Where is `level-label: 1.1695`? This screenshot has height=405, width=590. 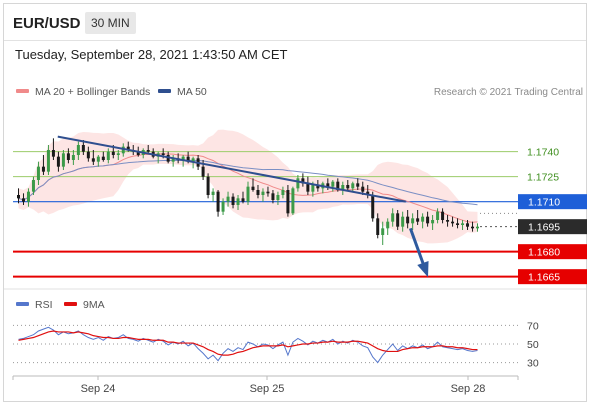
level-label: 1.1695 is located at coordinates (544, 228).